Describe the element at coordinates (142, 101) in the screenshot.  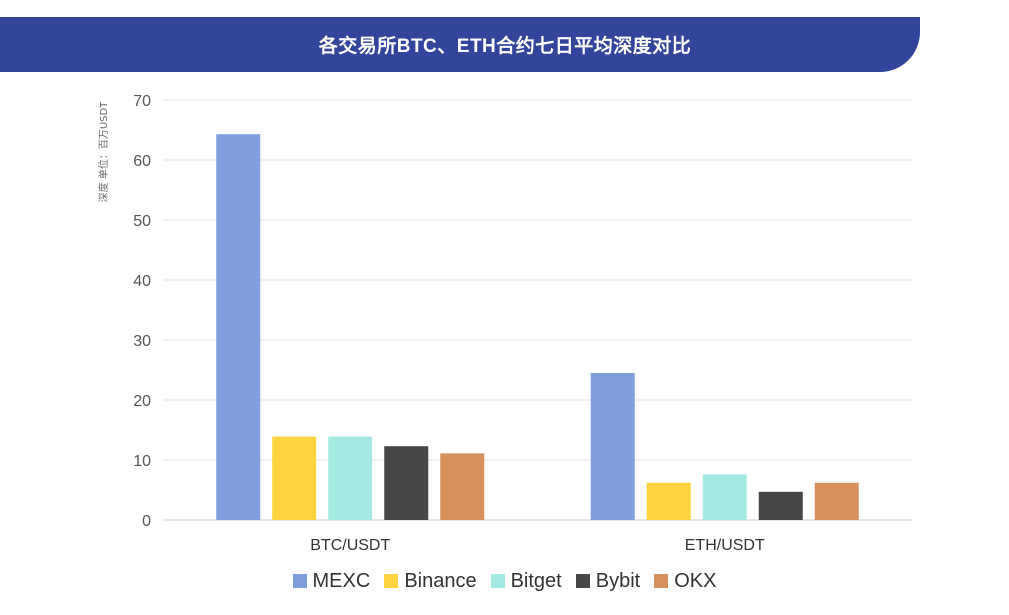
I see `y-tick-label: 70` at that location.